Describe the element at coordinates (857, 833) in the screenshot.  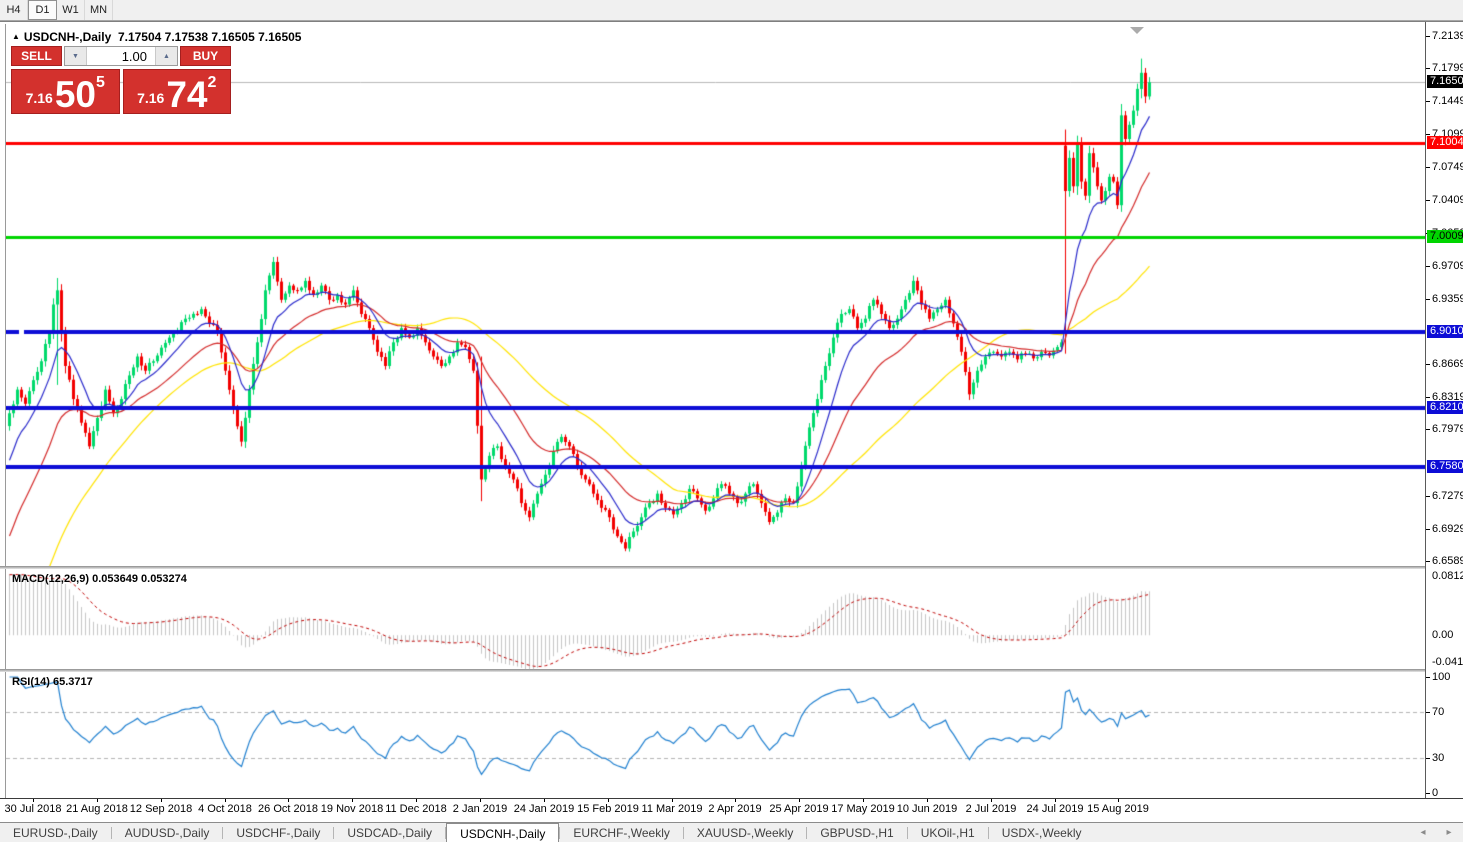
I see `chart-tab-gbpusd-h1: GBPUSD-,H1` at that location.